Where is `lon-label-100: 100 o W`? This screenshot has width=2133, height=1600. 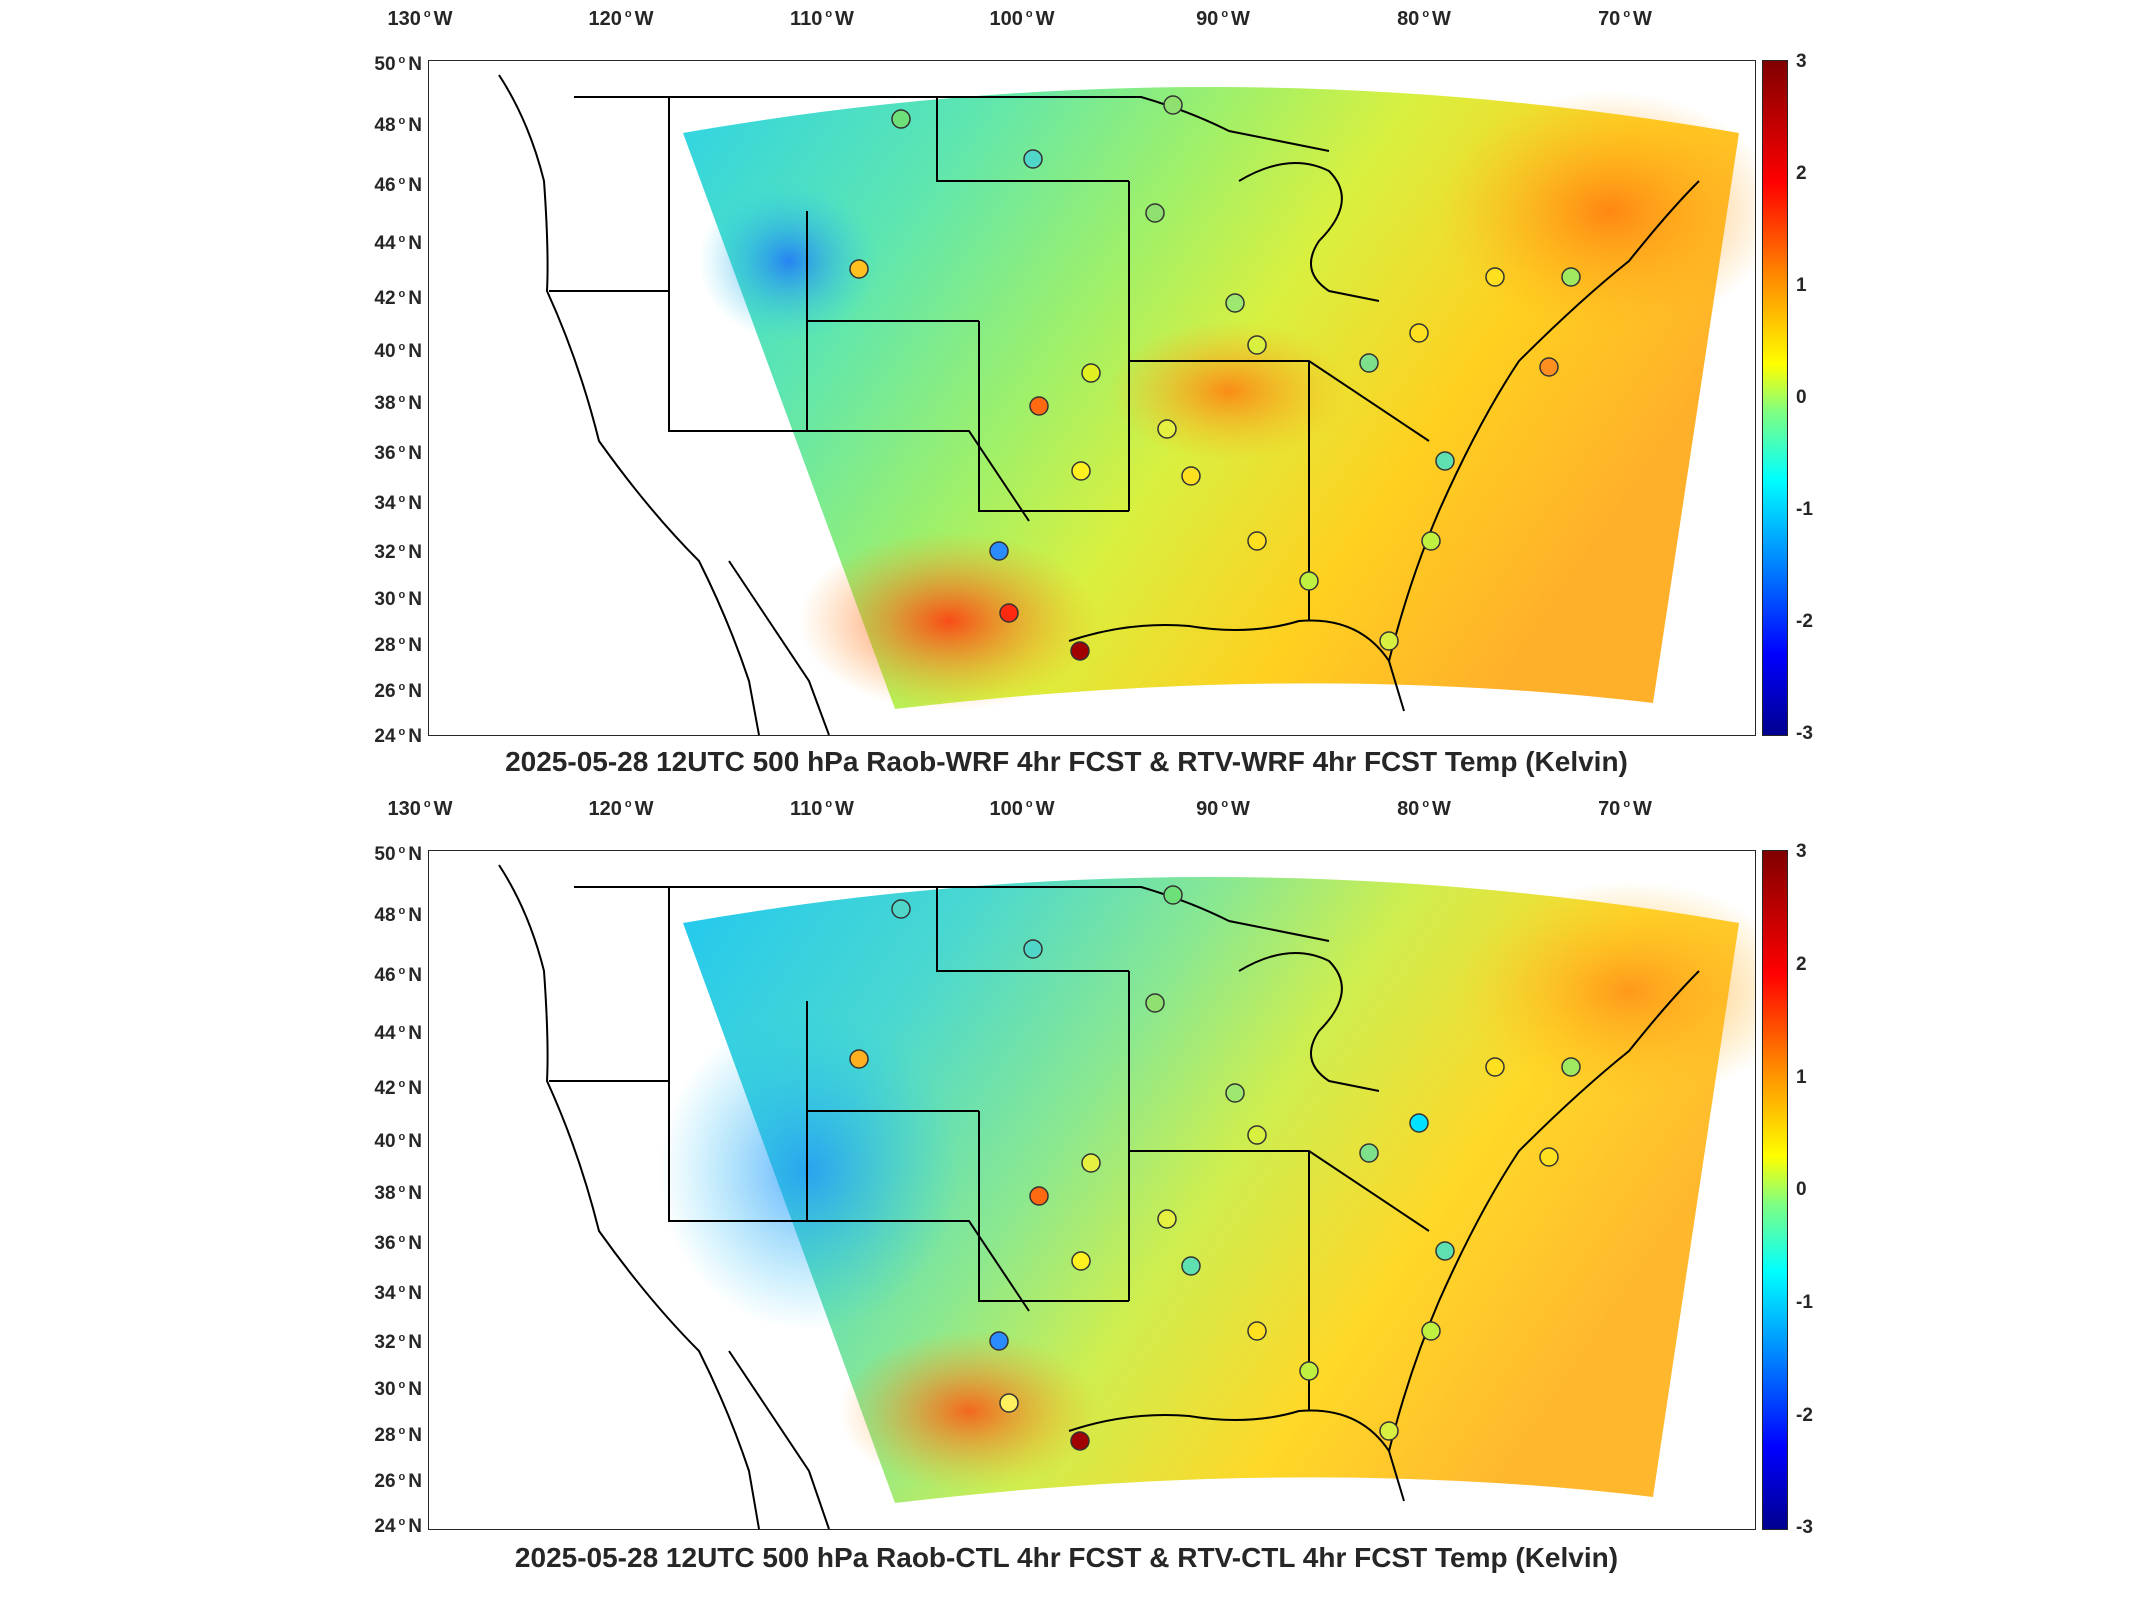
lon-label-100: 100 o W is located at coordinates (1022, 809).